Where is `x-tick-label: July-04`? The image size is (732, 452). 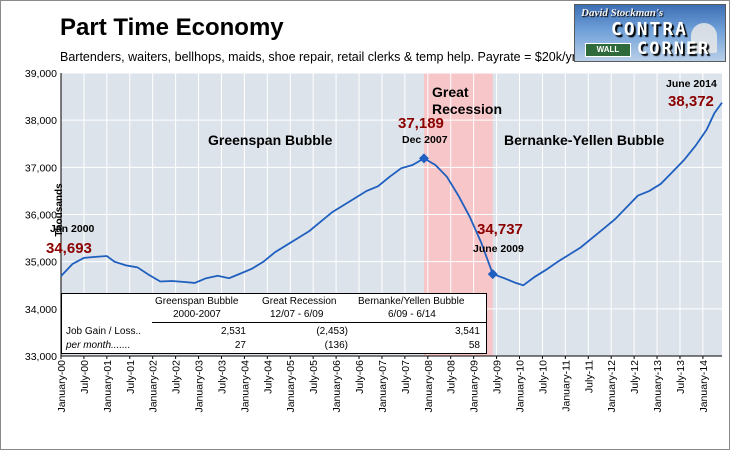 x-tick-label: July-04 is located at coordinates (268, 377).